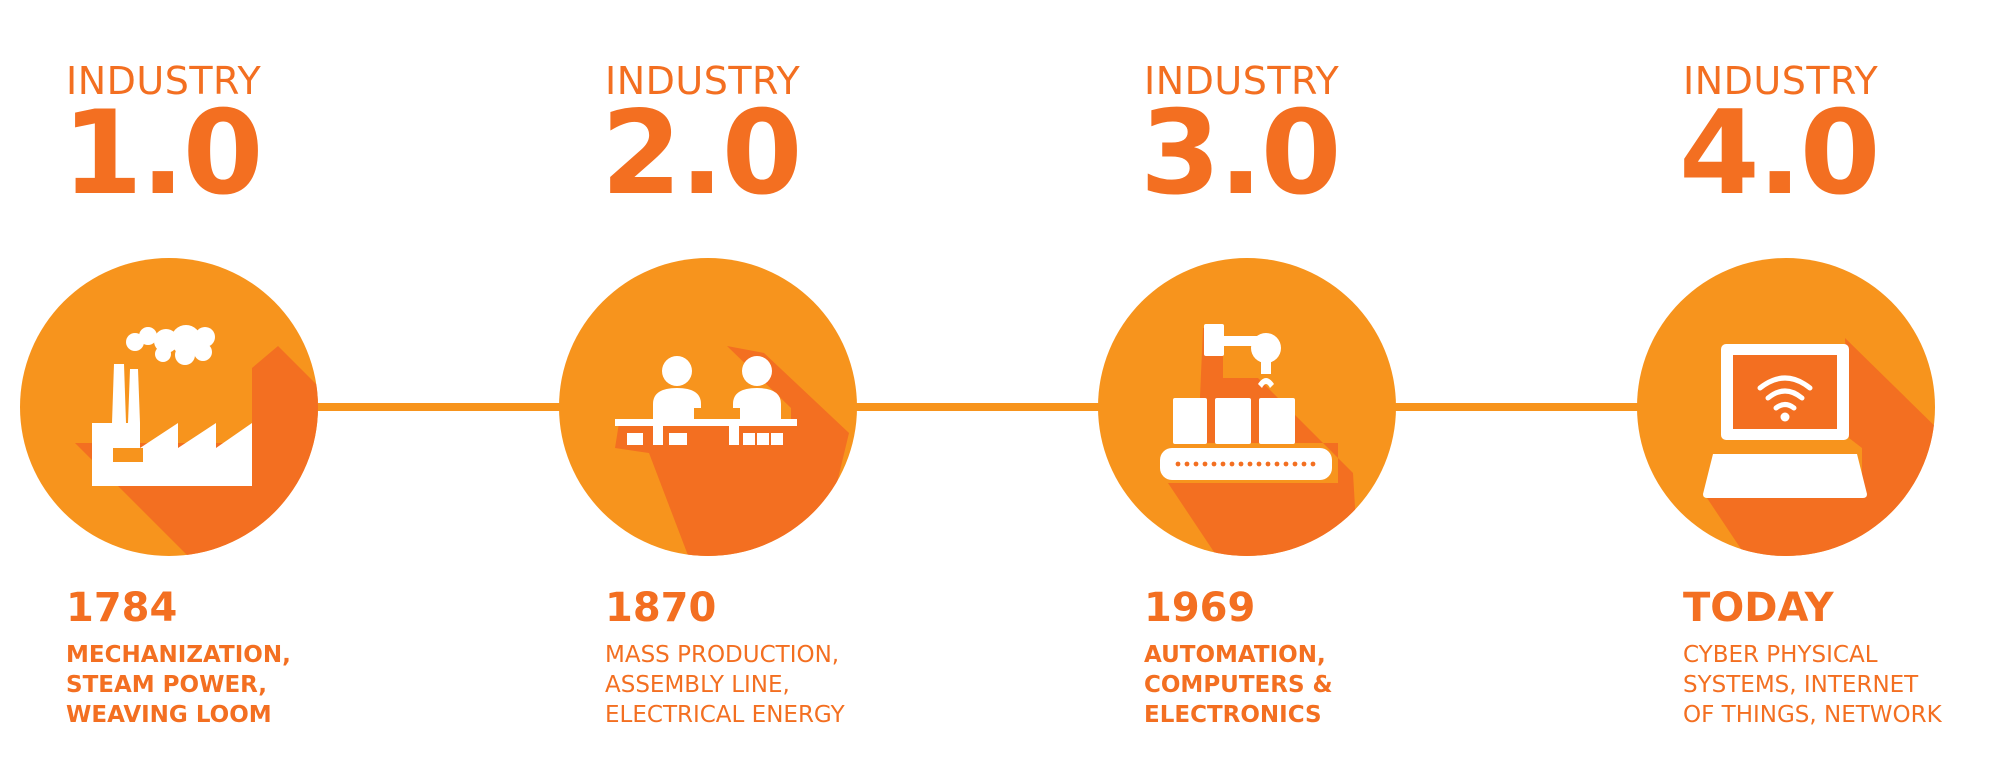 The width and height of the screenshot is (2010, 784). I want to click on stage-version: 1.0, so click(162, 153).